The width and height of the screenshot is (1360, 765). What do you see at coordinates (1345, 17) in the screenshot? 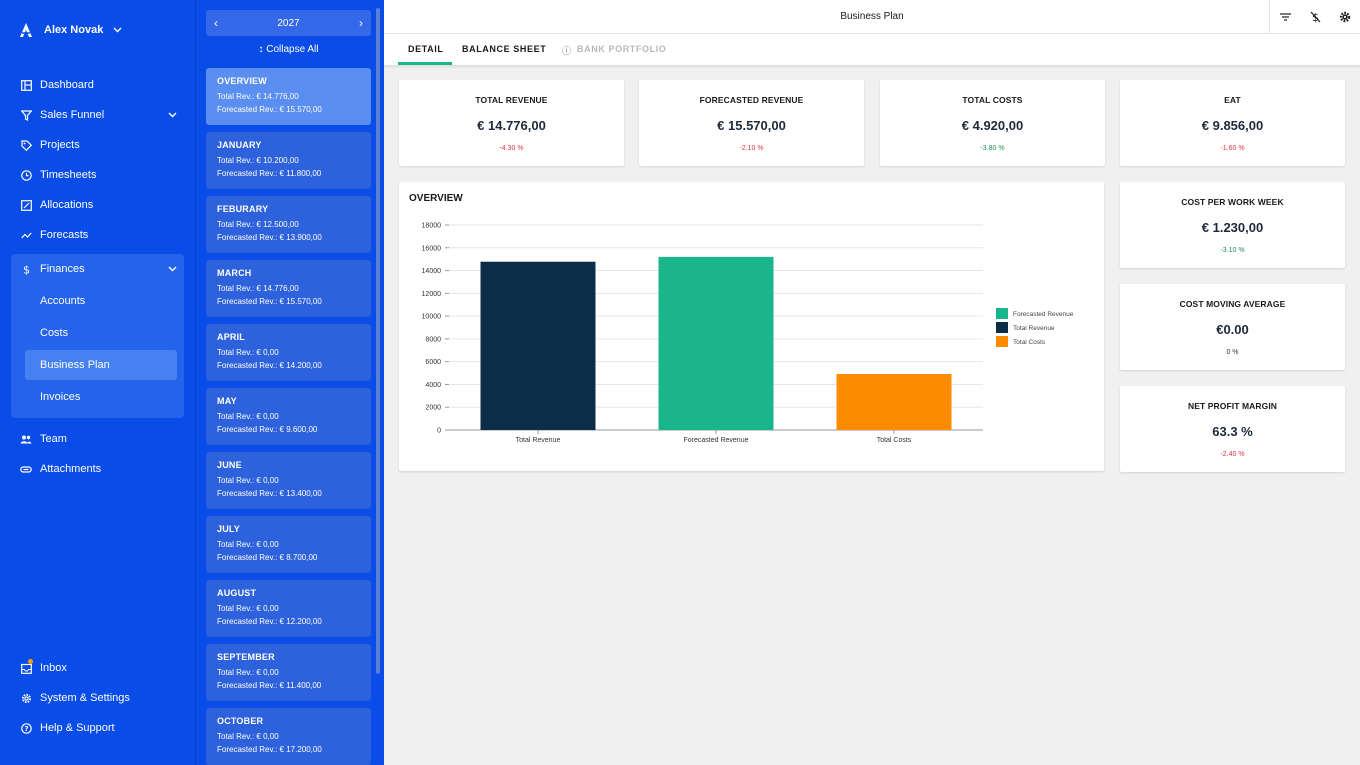
I see `gear-icon` at bounding box center [1345, 17].